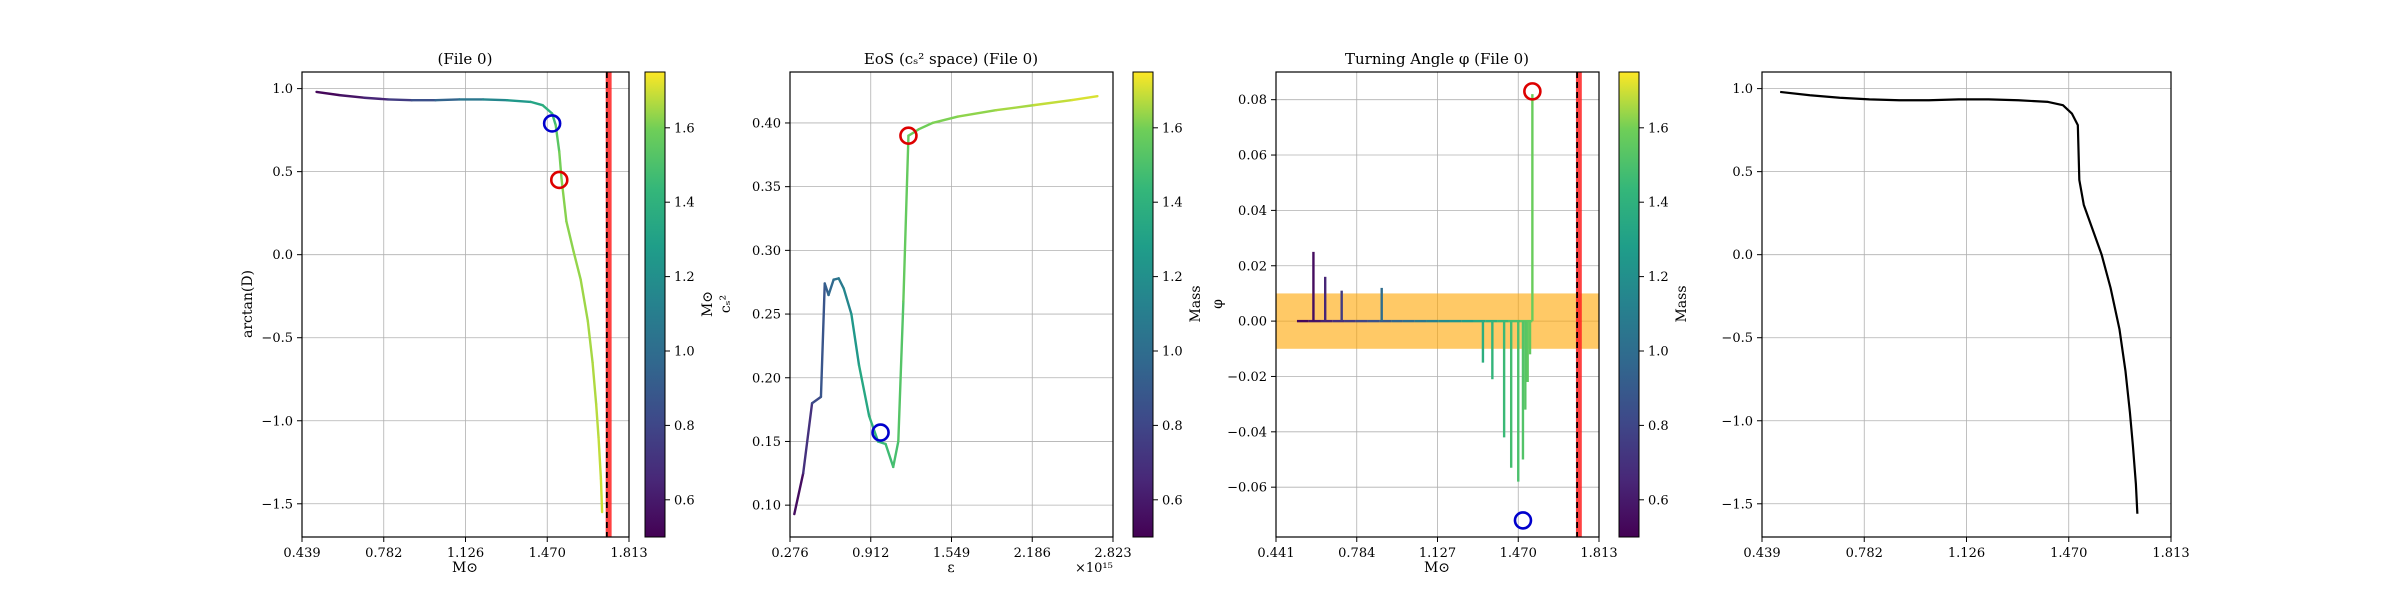 This screenshot has height=600, width=2400. What do you see at coordinates (1419, 306) in the screenshot?
I see `panel-3-plot-area` at bounding box center [1419, 306].